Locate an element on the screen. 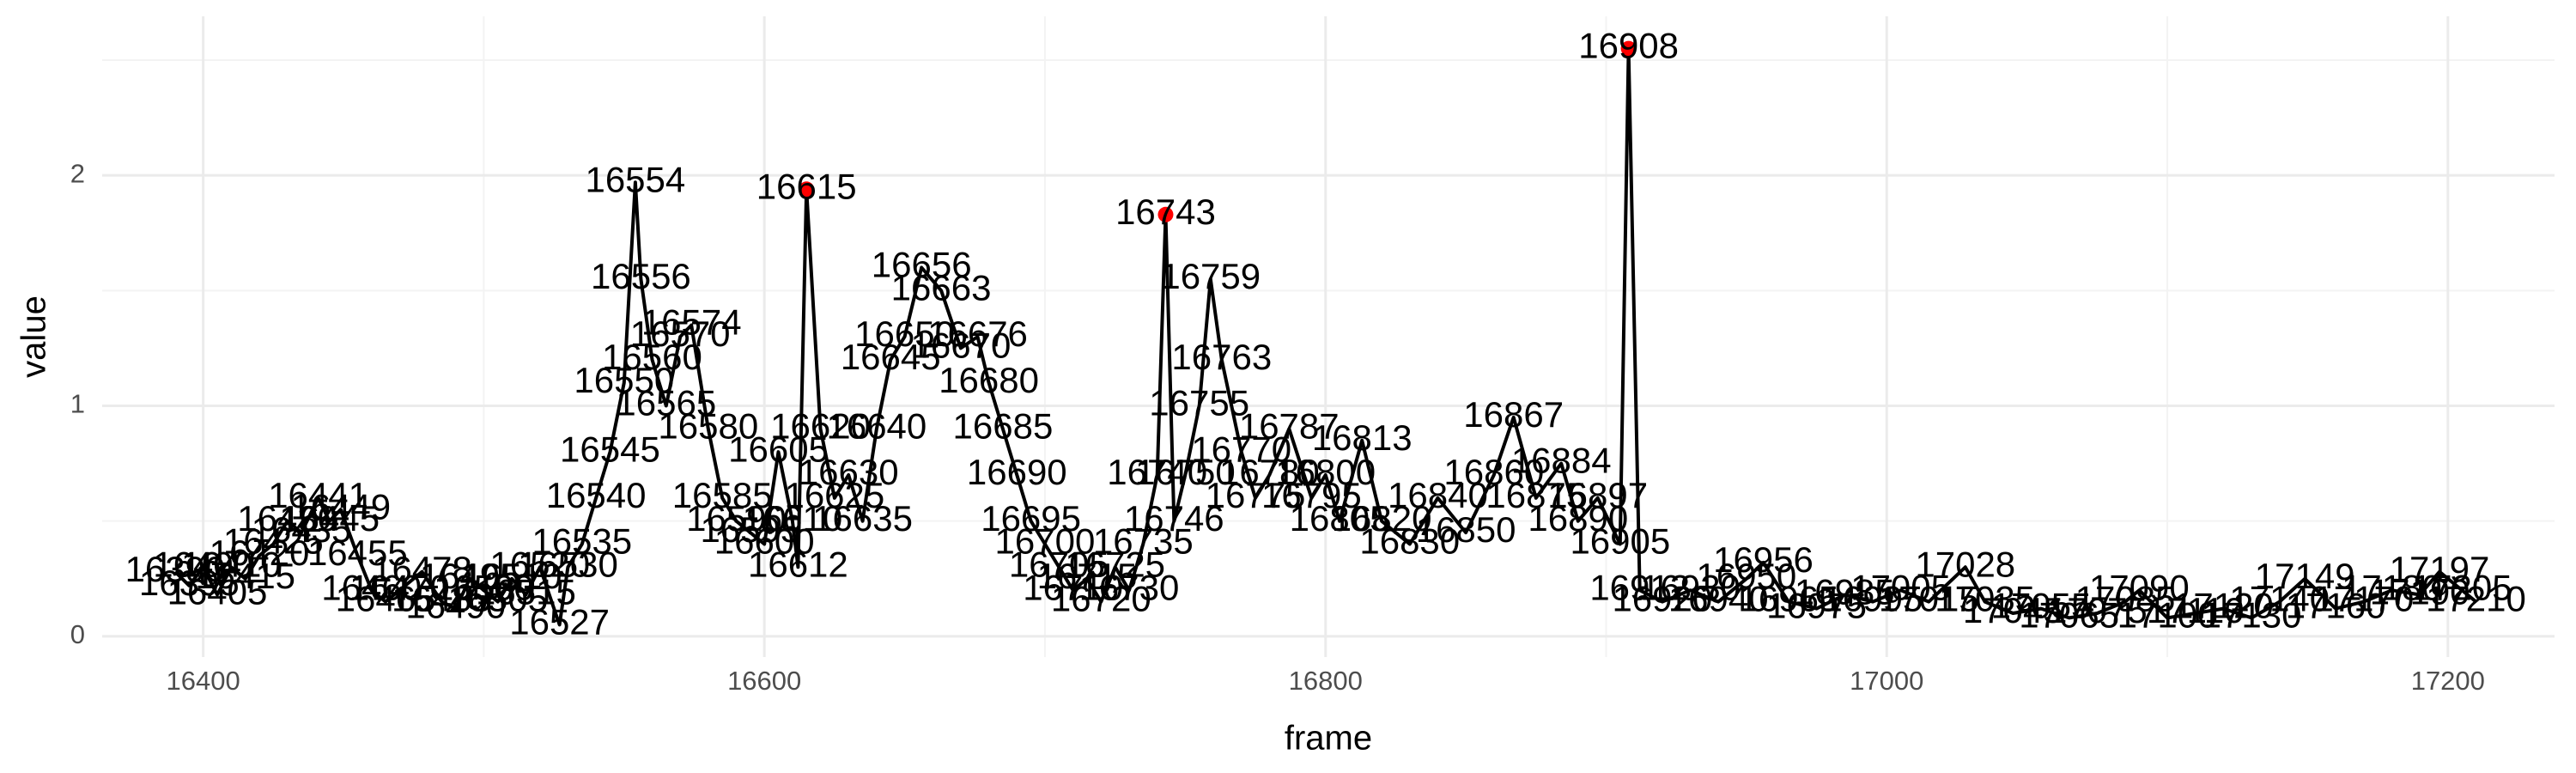 The width and height of the screenshot is (2576, 773). point-label: 16763 is located at coordinates (1221, 357).